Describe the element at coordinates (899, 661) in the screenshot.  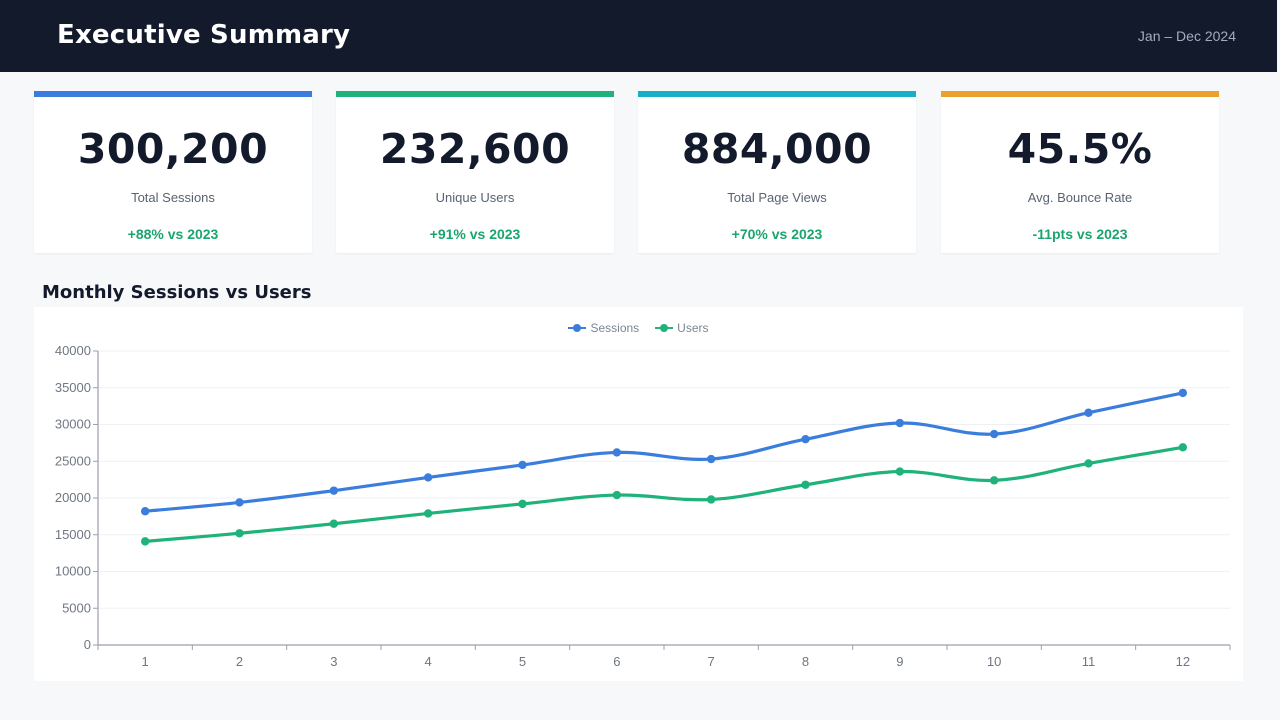
I see `x-tick-label: 9` at that location.